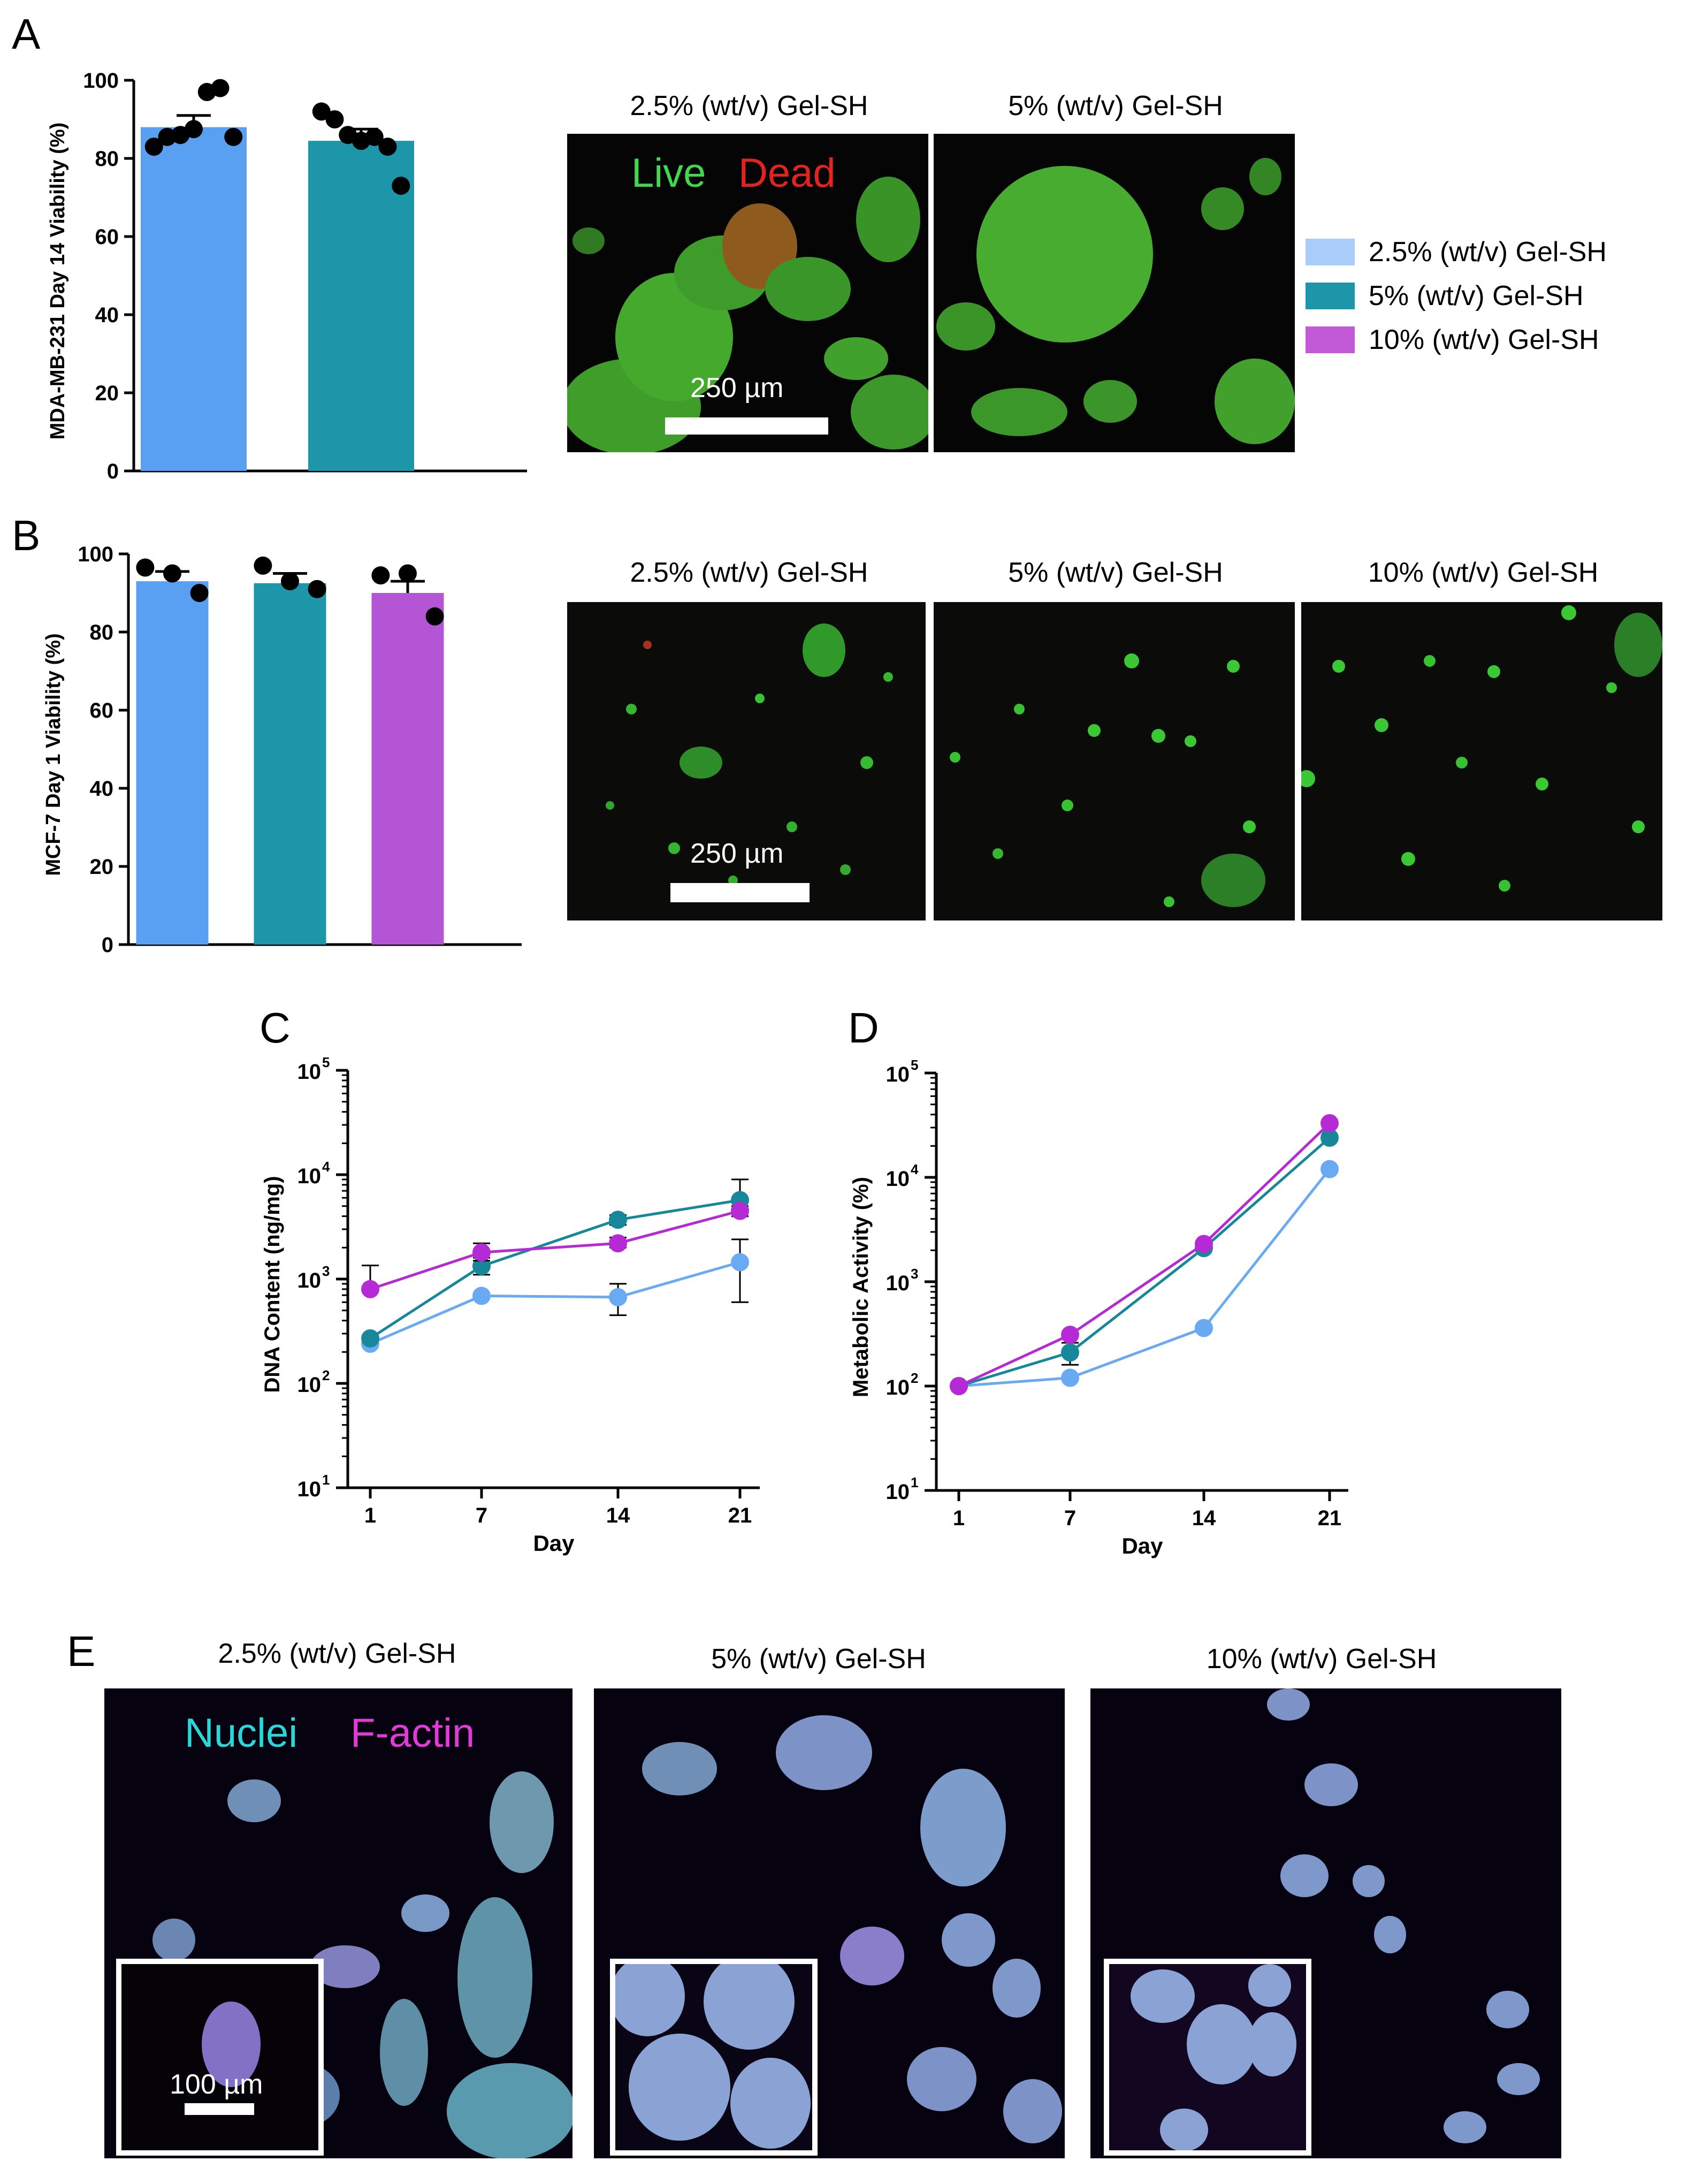  Describe the element at coordinates (746, 426) in the screenshot. I see `scale-bar-a` at that location.